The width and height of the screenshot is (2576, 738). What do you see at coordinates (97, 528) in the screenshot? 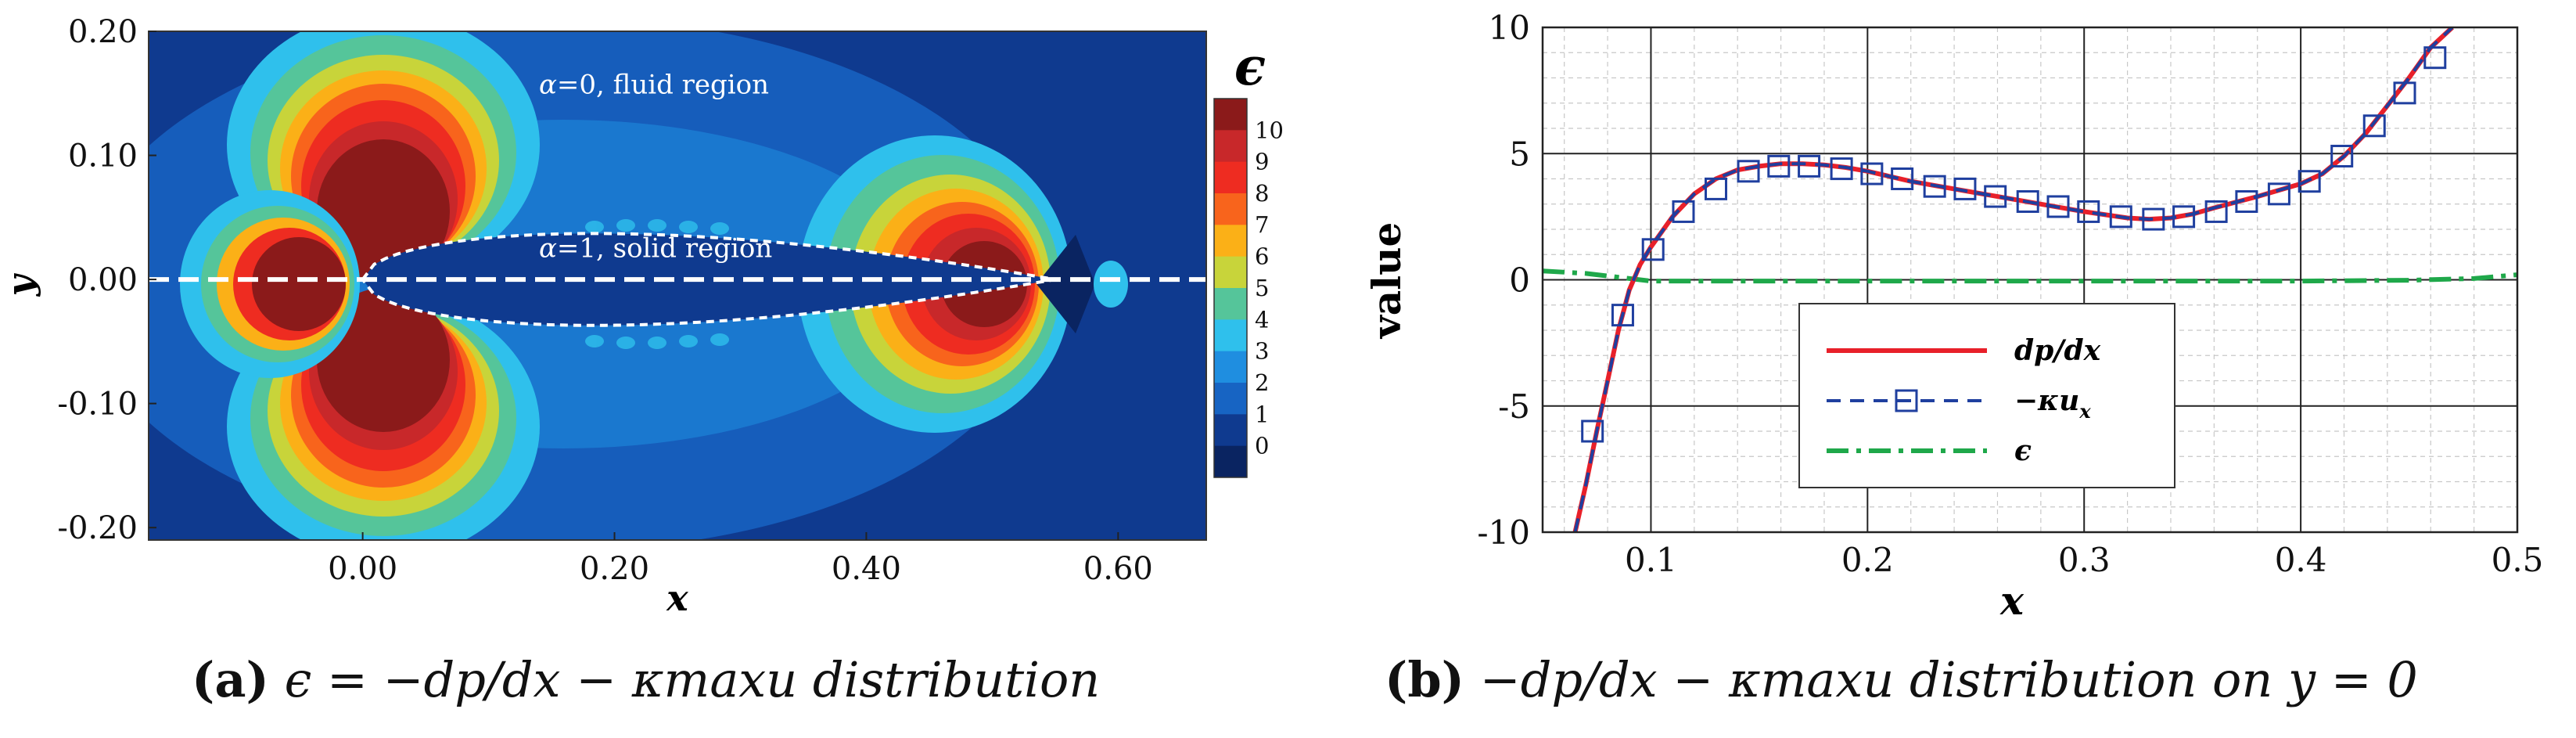
I see `y-tick-label: -0.20` at bounding box center [97, 528].